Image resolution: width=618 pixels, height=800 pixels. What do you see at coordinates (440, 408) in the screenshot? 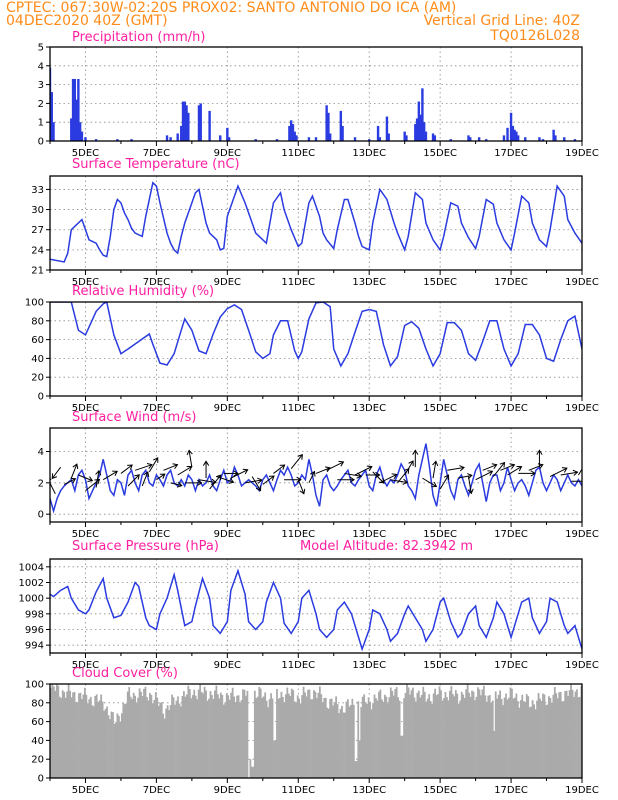
I see `x-tick-label: 15DEC` at bounding box center [440, 408].